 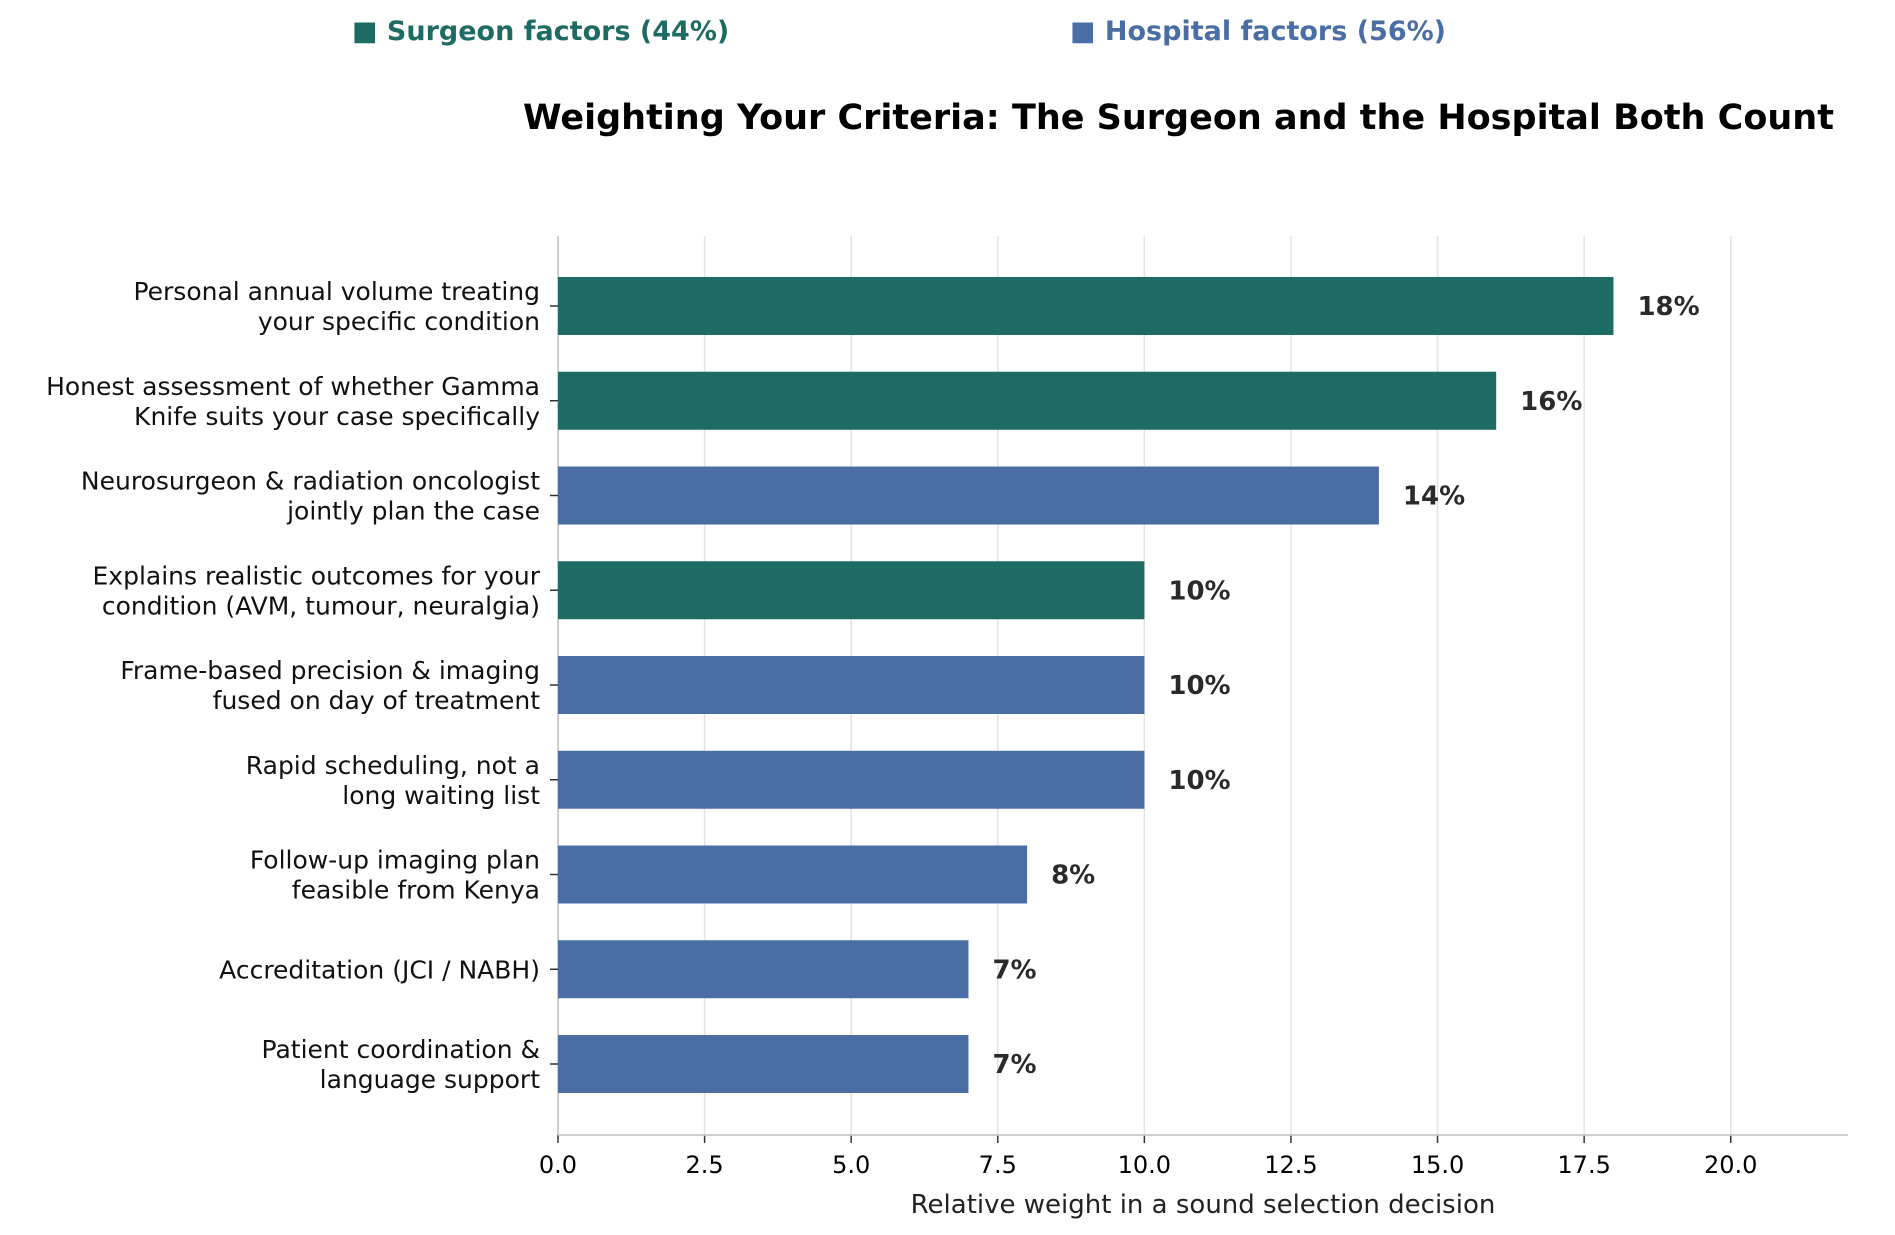 I want to click on y-tick-label: fused on day of treatment, so click(x=377, y=700).